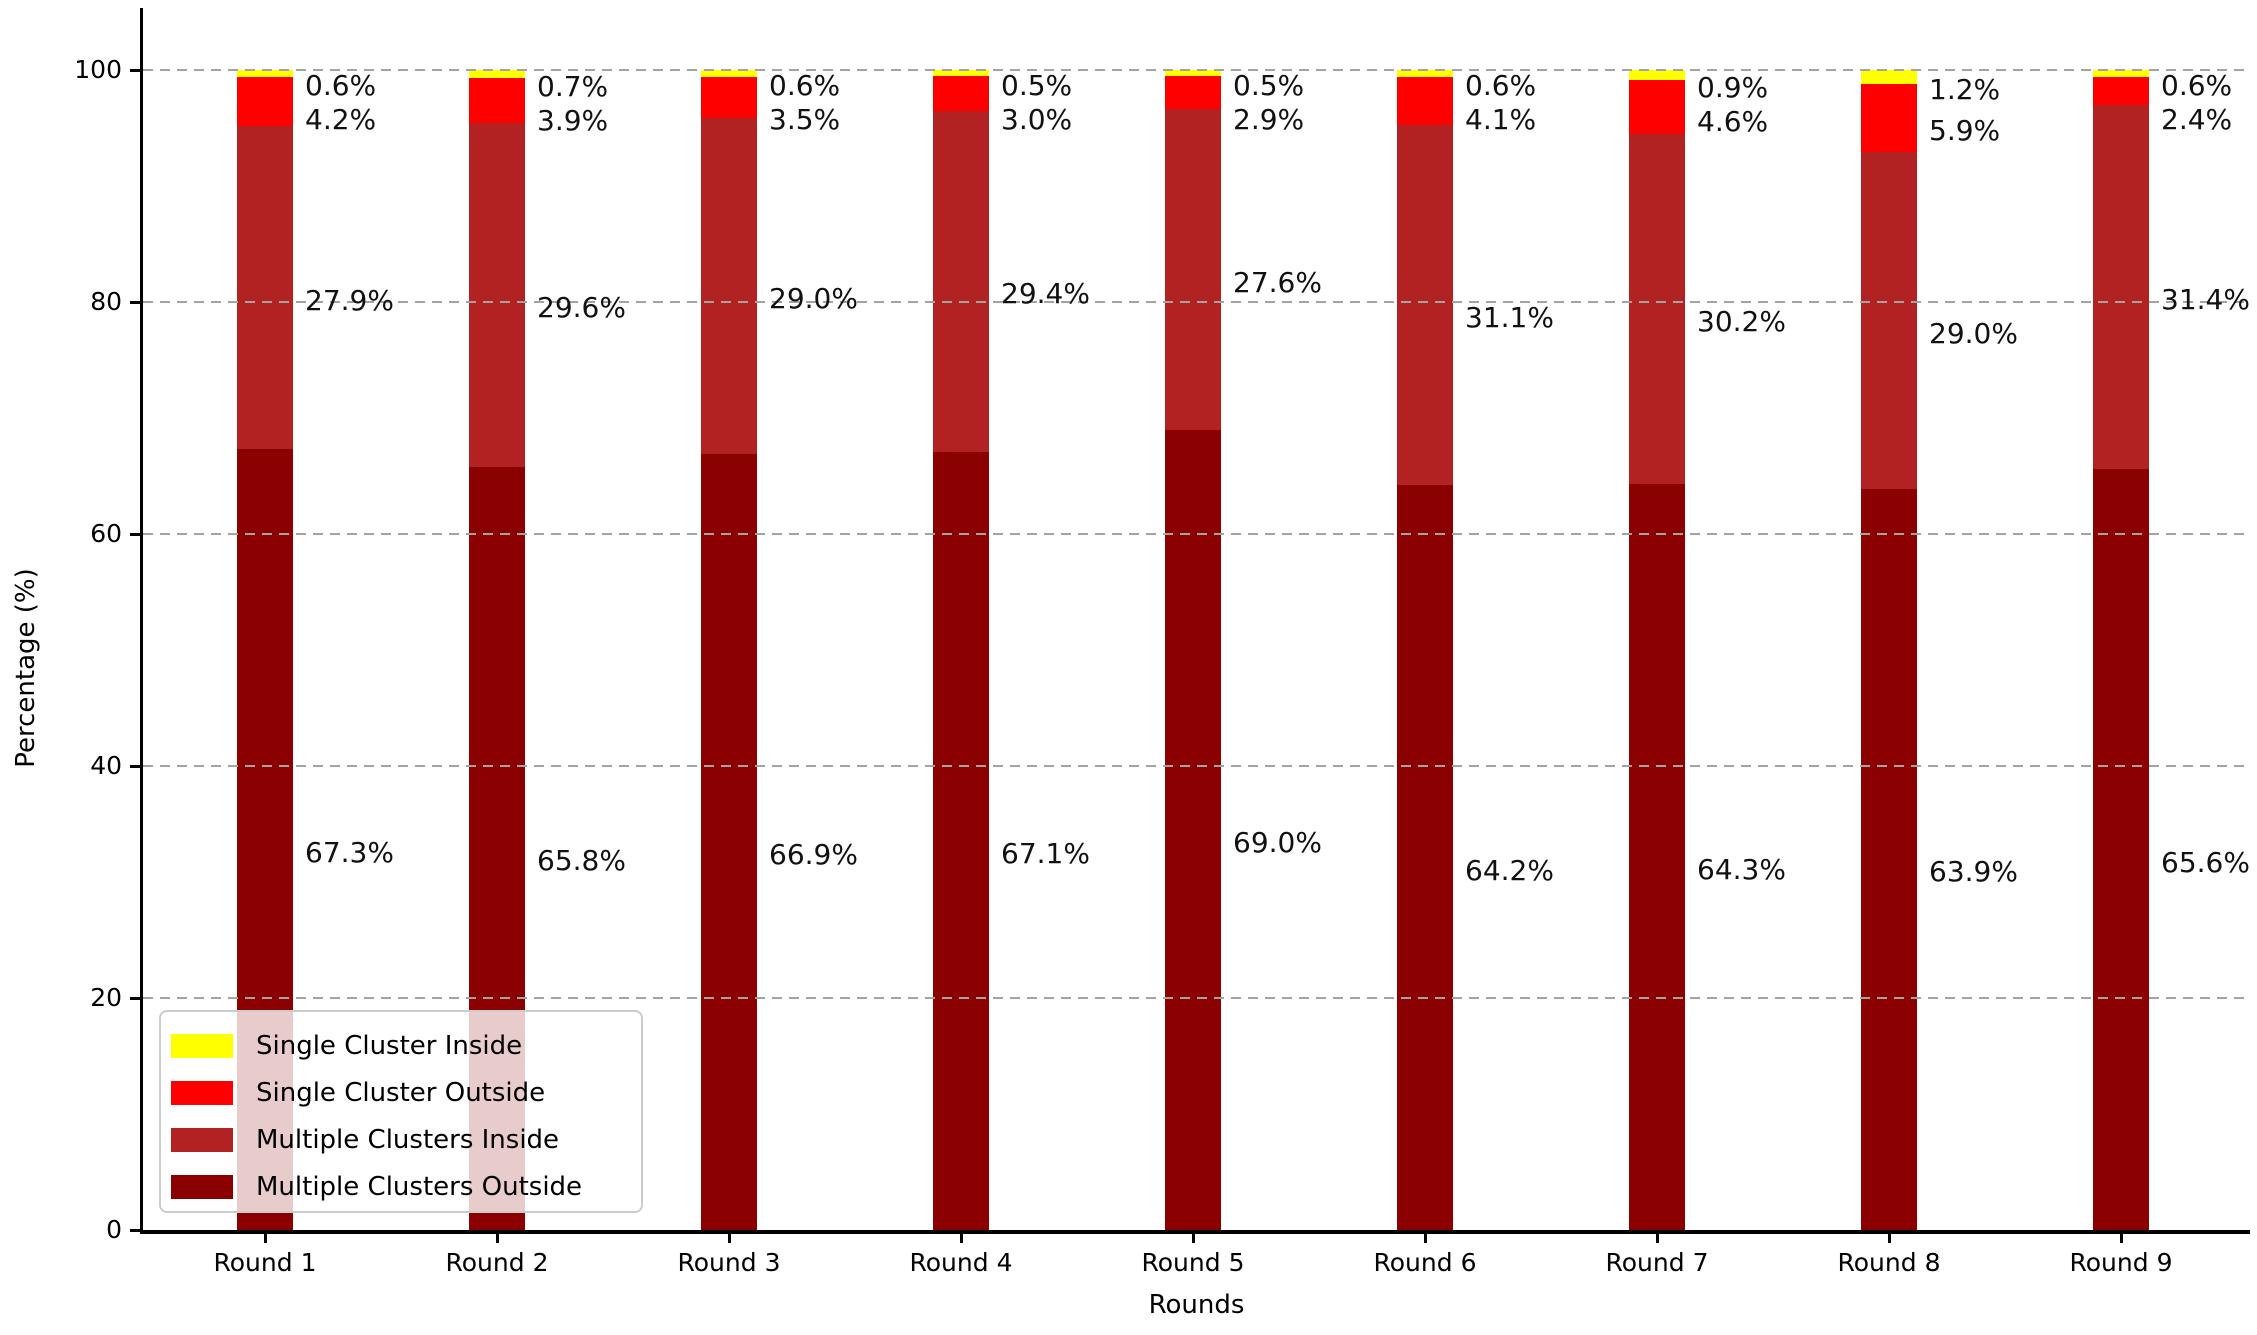 This screenshot has height=1335, width=2257. What do you see at coordinates (1501, 120) in the screenshot?
I see `bar-value-label: 4.1%` at bounding box center [1501, 120].